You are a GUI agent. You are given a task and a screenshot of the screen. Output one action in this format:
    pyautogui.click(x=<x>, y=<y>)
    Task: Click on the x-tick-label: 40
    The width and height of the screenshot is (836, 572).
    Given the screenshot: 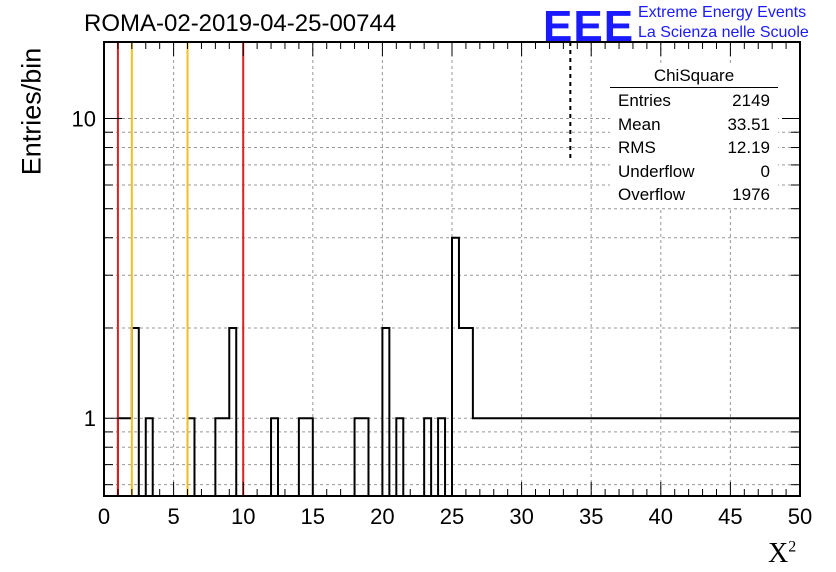 What is the action you would take?
    pyautogui.click(x=661, y=516)
    